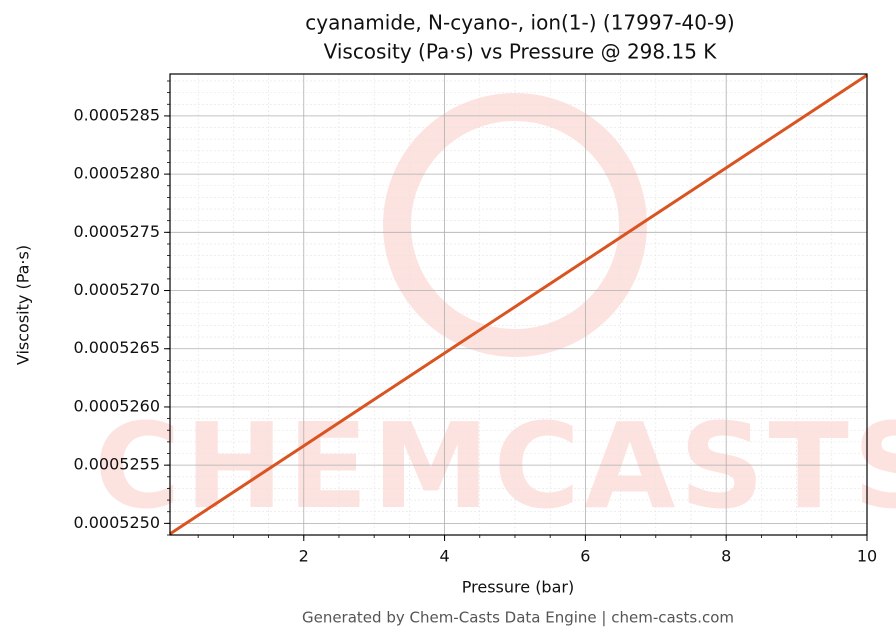  I want to click on y-tick-label: 0.0005270, so click(116, 289).